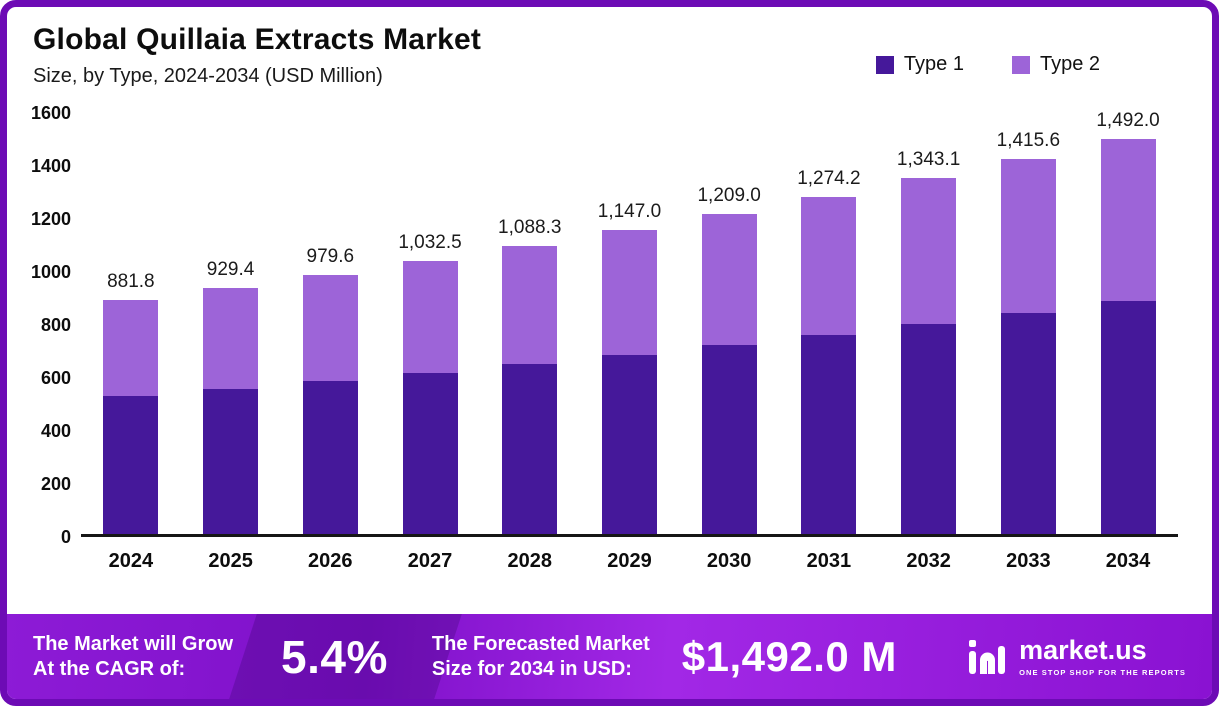 Image resolution: width=1219 pixels, height=706 pixels. Describe the element at coordinates (330, 561) in the screenshot. I see `x-tick-label: 2026` at that location.